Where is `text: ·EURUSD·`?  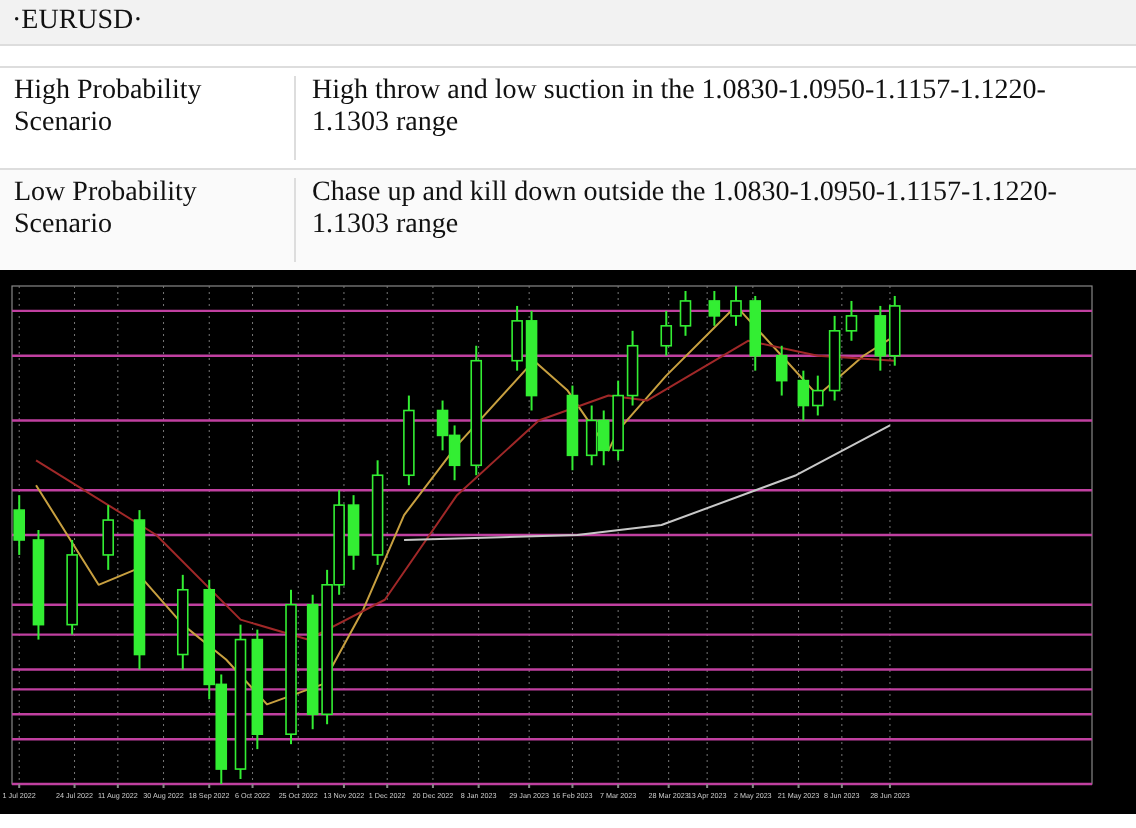
text: ·EURUSD· is located at coordinates (568, 23).